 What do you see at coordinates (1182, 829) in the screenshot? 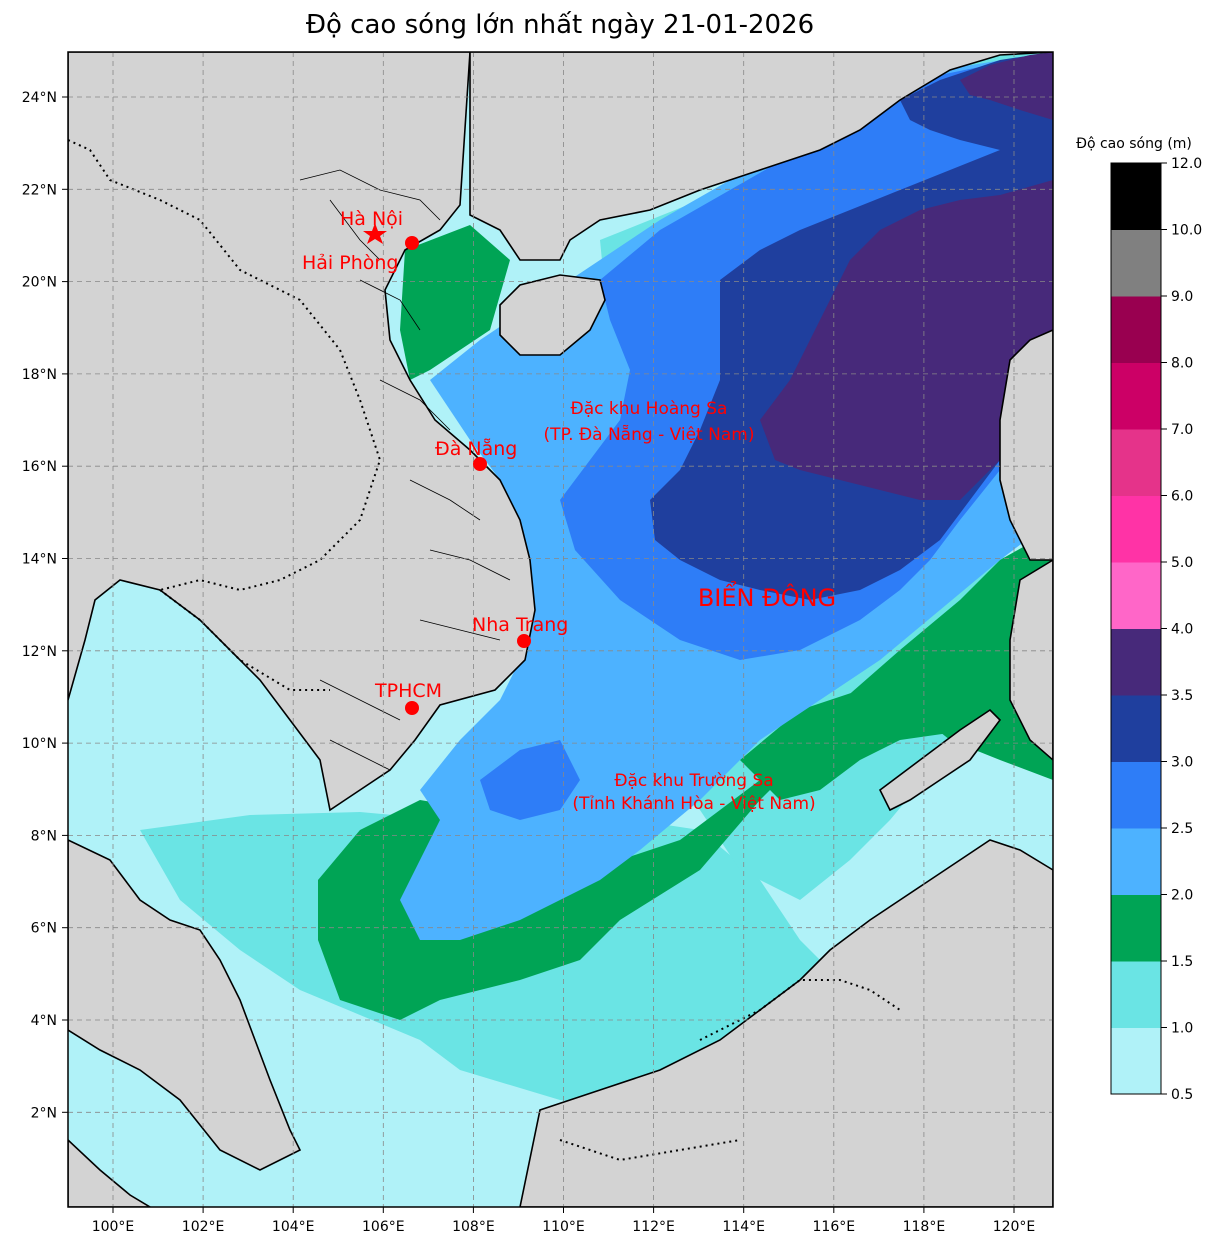
I see `colorbar-tick-label: 2.5` at bounding box center [1182, 829].